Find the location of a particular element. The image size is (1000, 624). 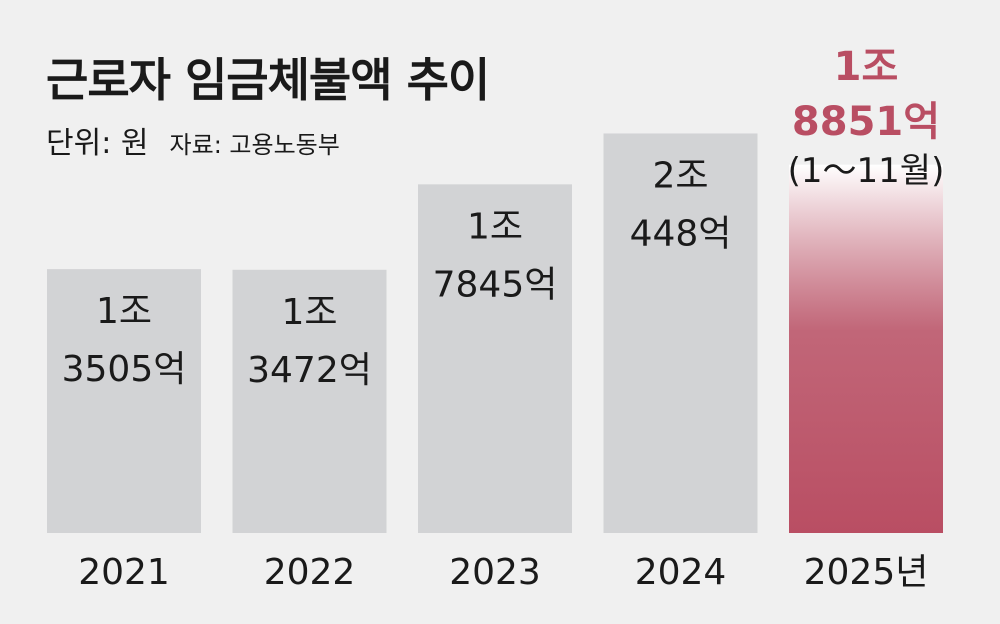

x-tick-label: 2022 is located at coordinates (310, 572).